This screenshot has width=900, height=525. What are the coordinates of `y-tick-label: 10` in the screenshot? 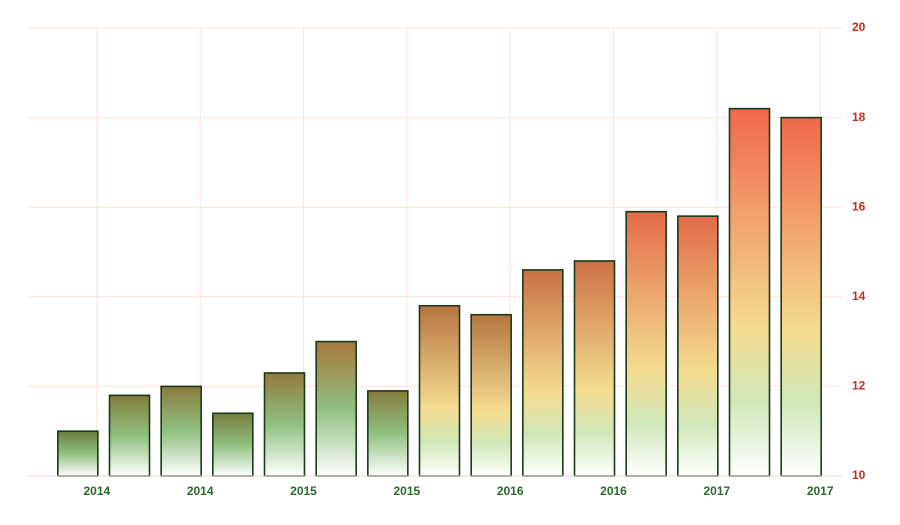 It's located at (859, 475).